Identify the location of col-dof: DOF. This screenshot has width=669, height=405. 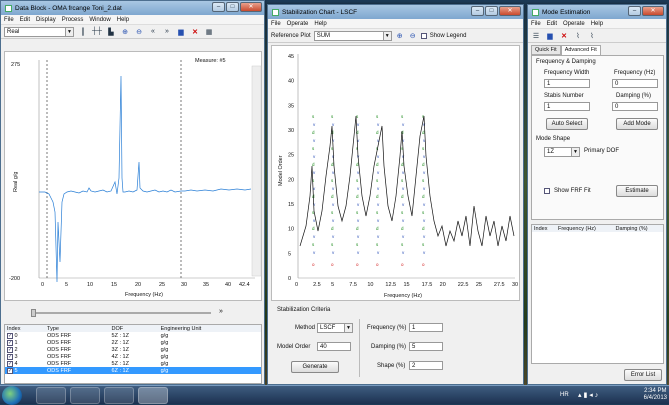
(117, 328).